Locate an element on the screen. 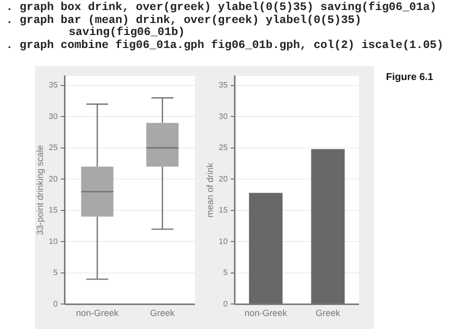 The image size is (465, 329). caption: Figure 6.1 is located at coordinates (410, 77).